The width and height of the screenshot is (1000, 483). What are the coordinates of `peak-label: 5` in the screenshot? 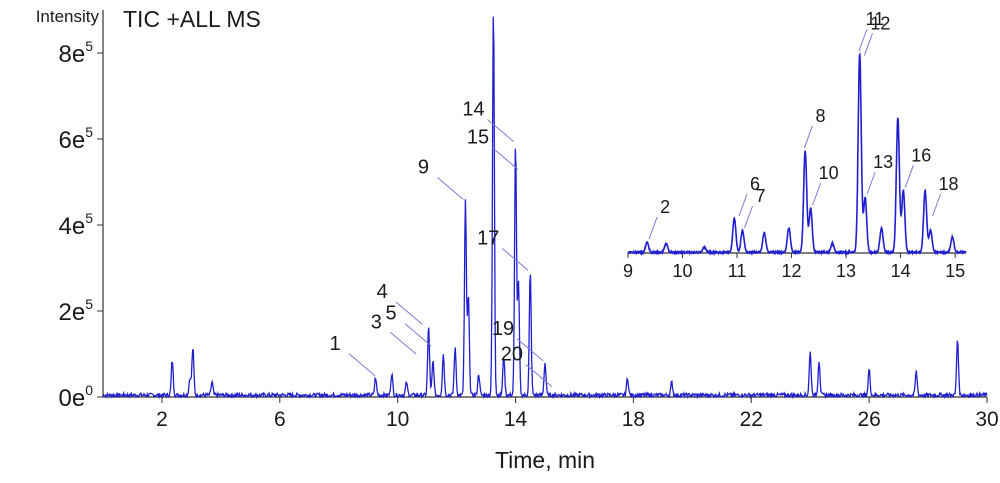 It's located at (390, 314).